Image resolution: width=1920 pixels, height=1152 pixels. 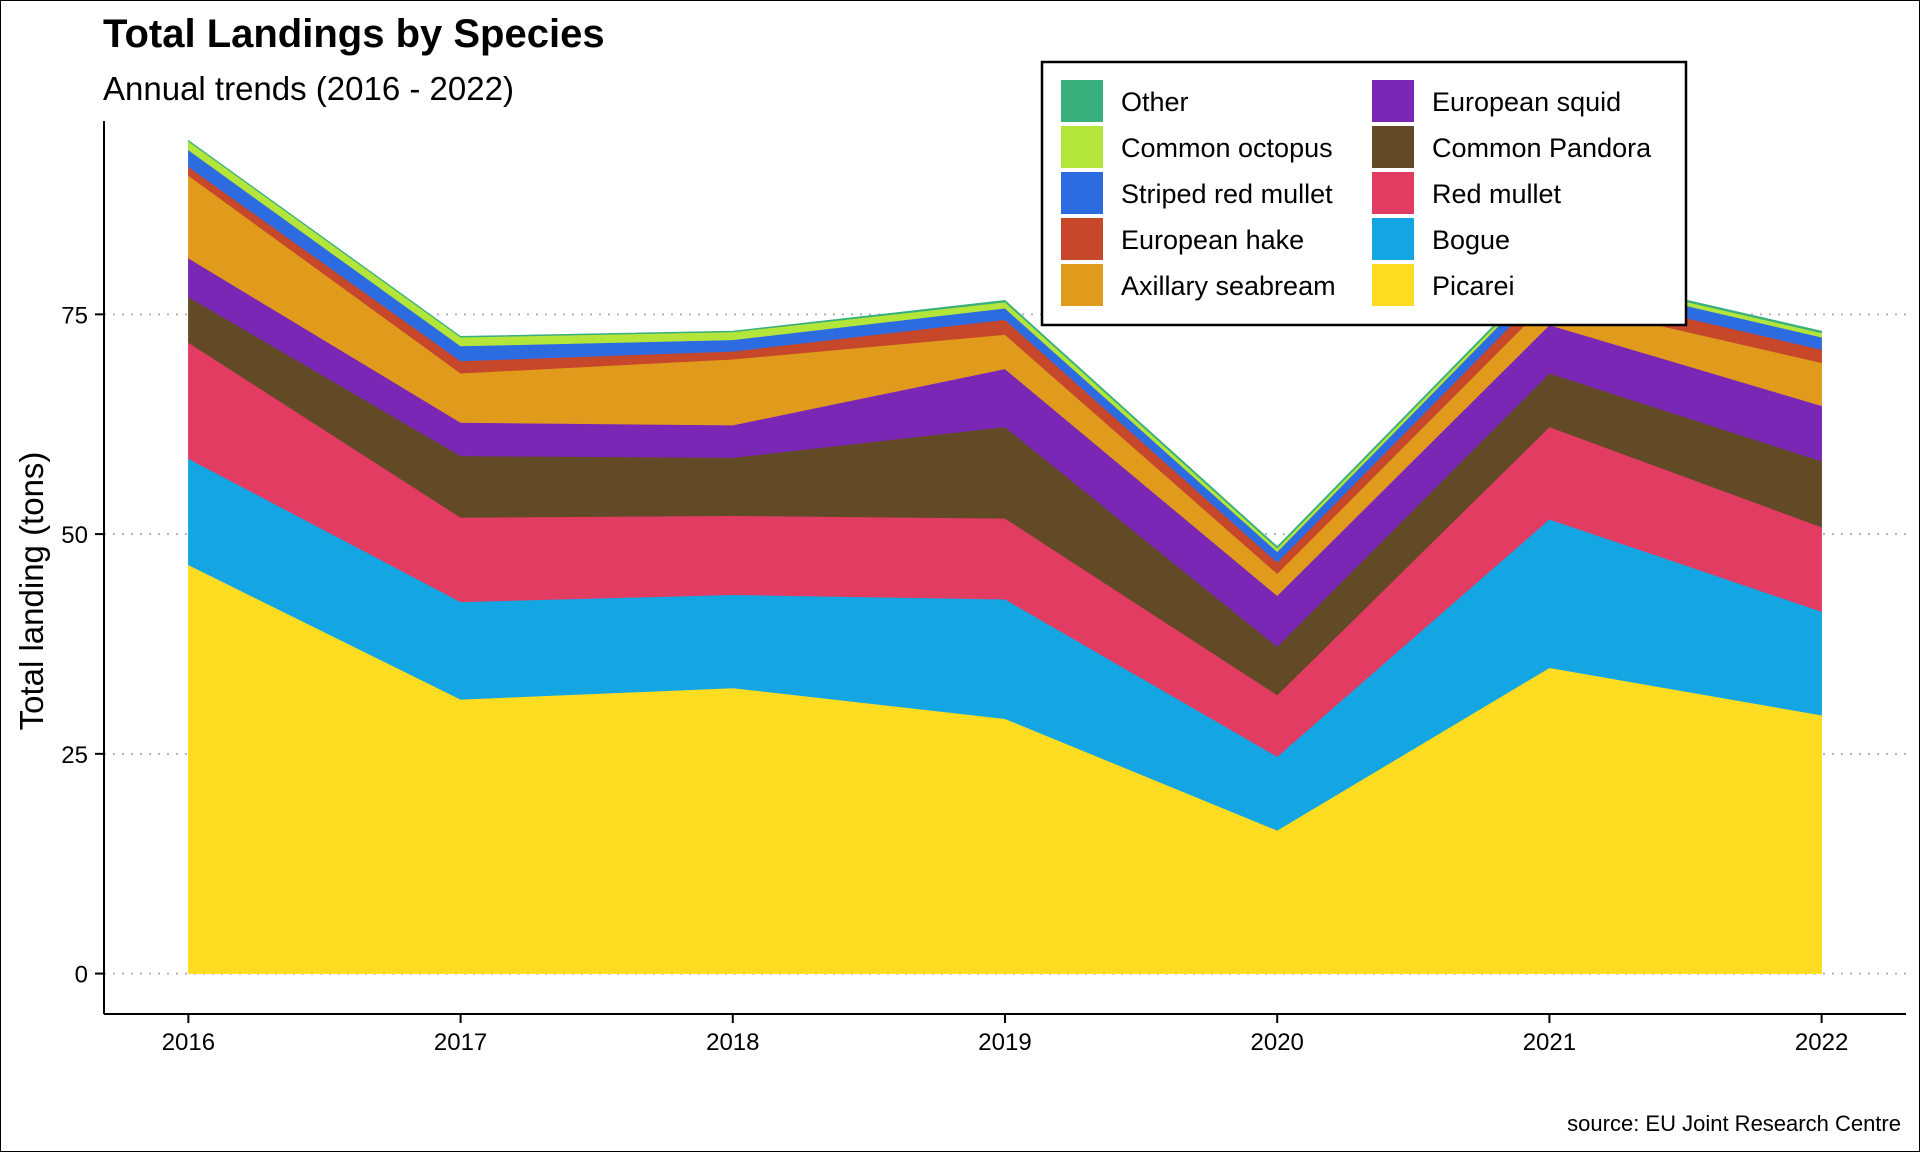 What do you see at coordinates (1542, 148) in the screenshot?
I see `legend-label-common-pandora: Common Pandora` at bounding box center [1542, 148].